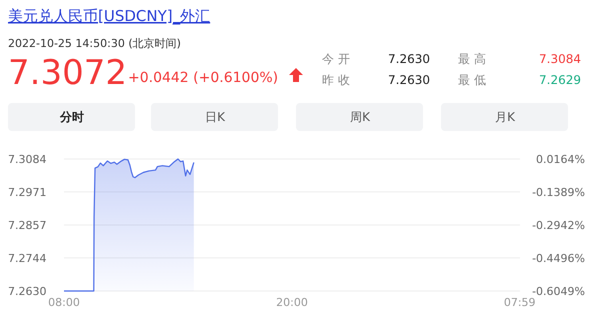 The width and height of the screenshot is (593, 324). Describe the element at coordinates (292, 302) in the screenshot. I see `x-tick-label: 20:00` at that location.